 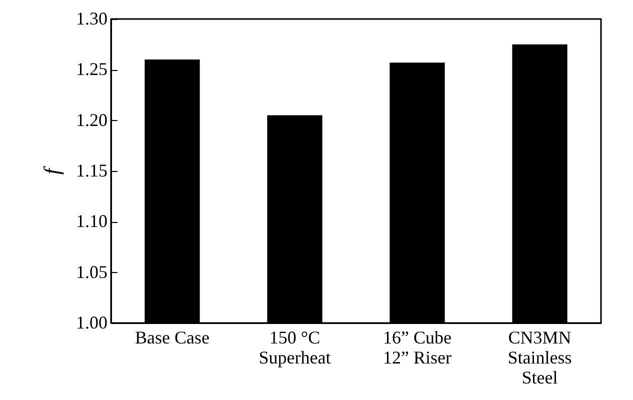 I want to click on y-axis-title: f, so click(x=51, y=170).